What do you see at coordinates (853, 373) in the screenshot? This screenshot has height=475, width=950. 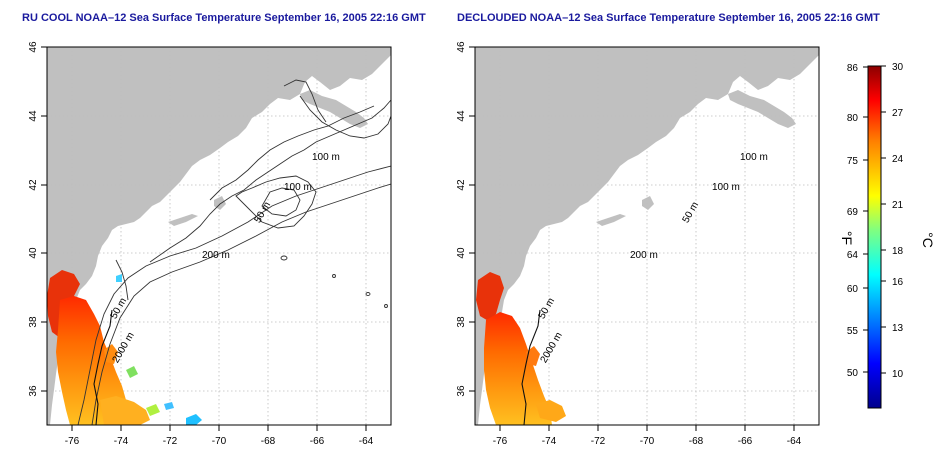 I see `fahrenheit-tick-label: 50` at bounding box center [853, 373].